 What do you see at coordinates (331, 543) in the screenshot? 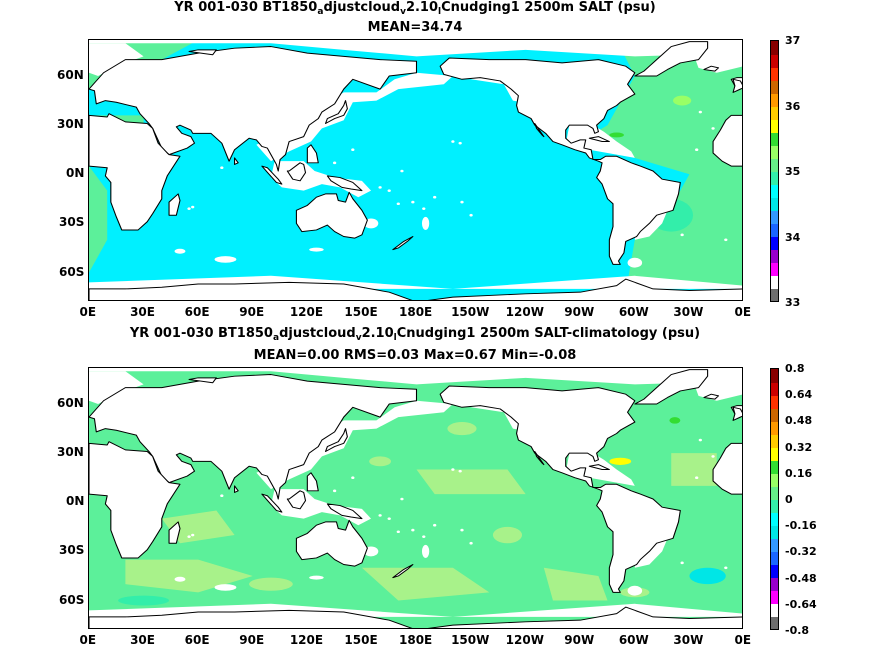
I see `land-australia` at bounding box center [331, 543].